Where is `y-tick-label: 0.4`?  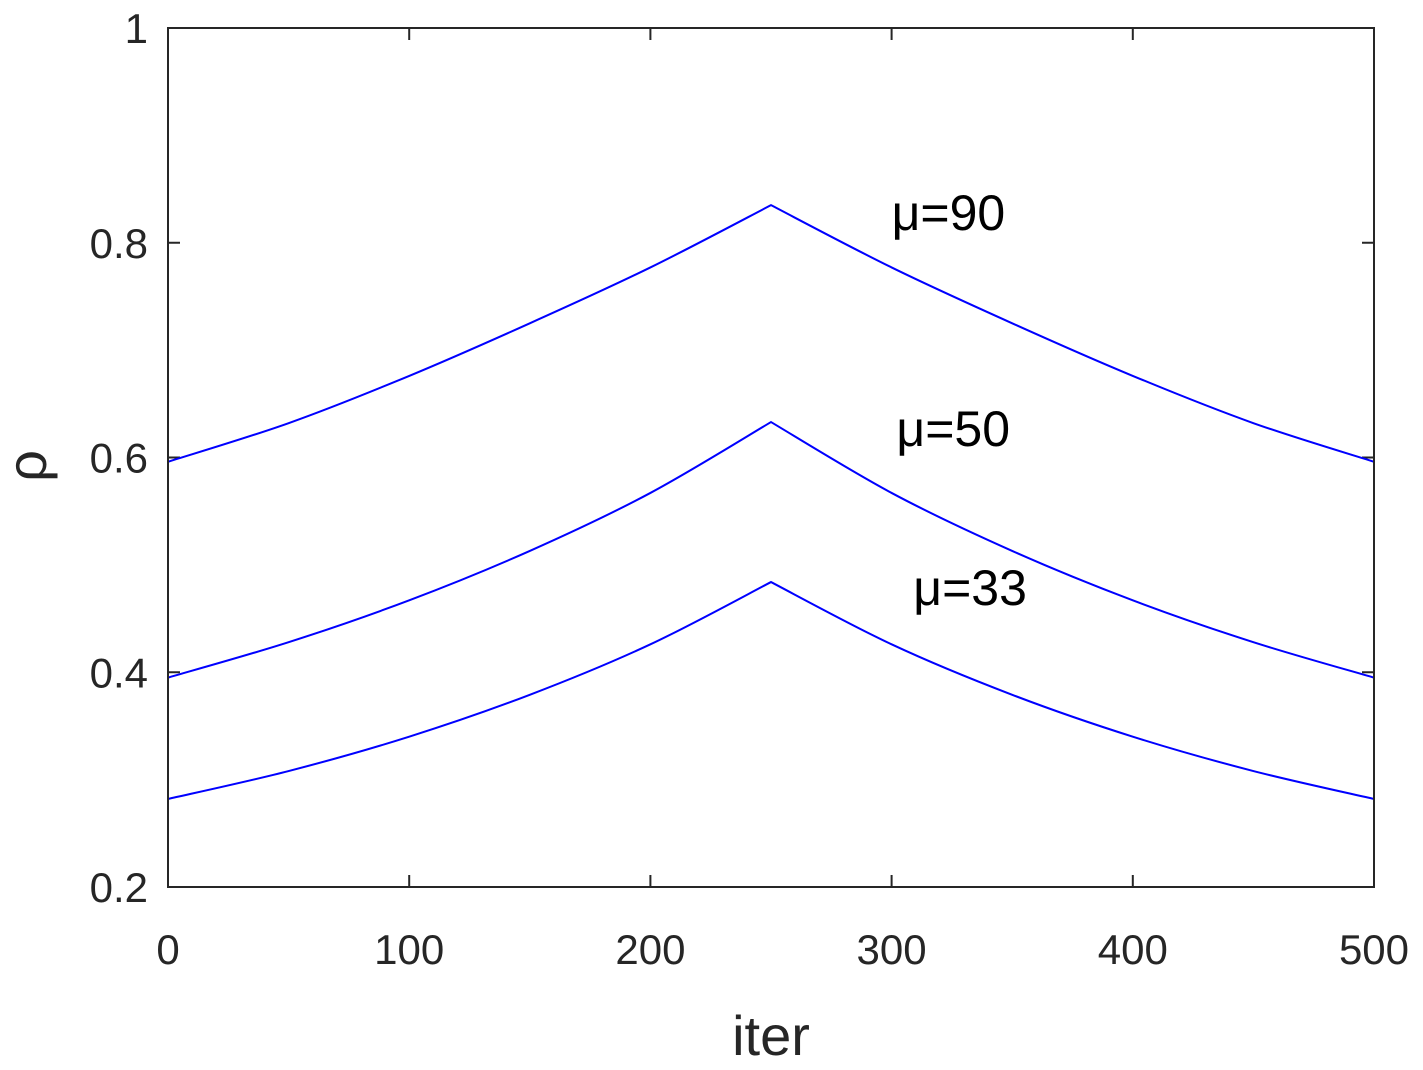 y-tick-label: 0.4 is located at coordinates (119, 672).